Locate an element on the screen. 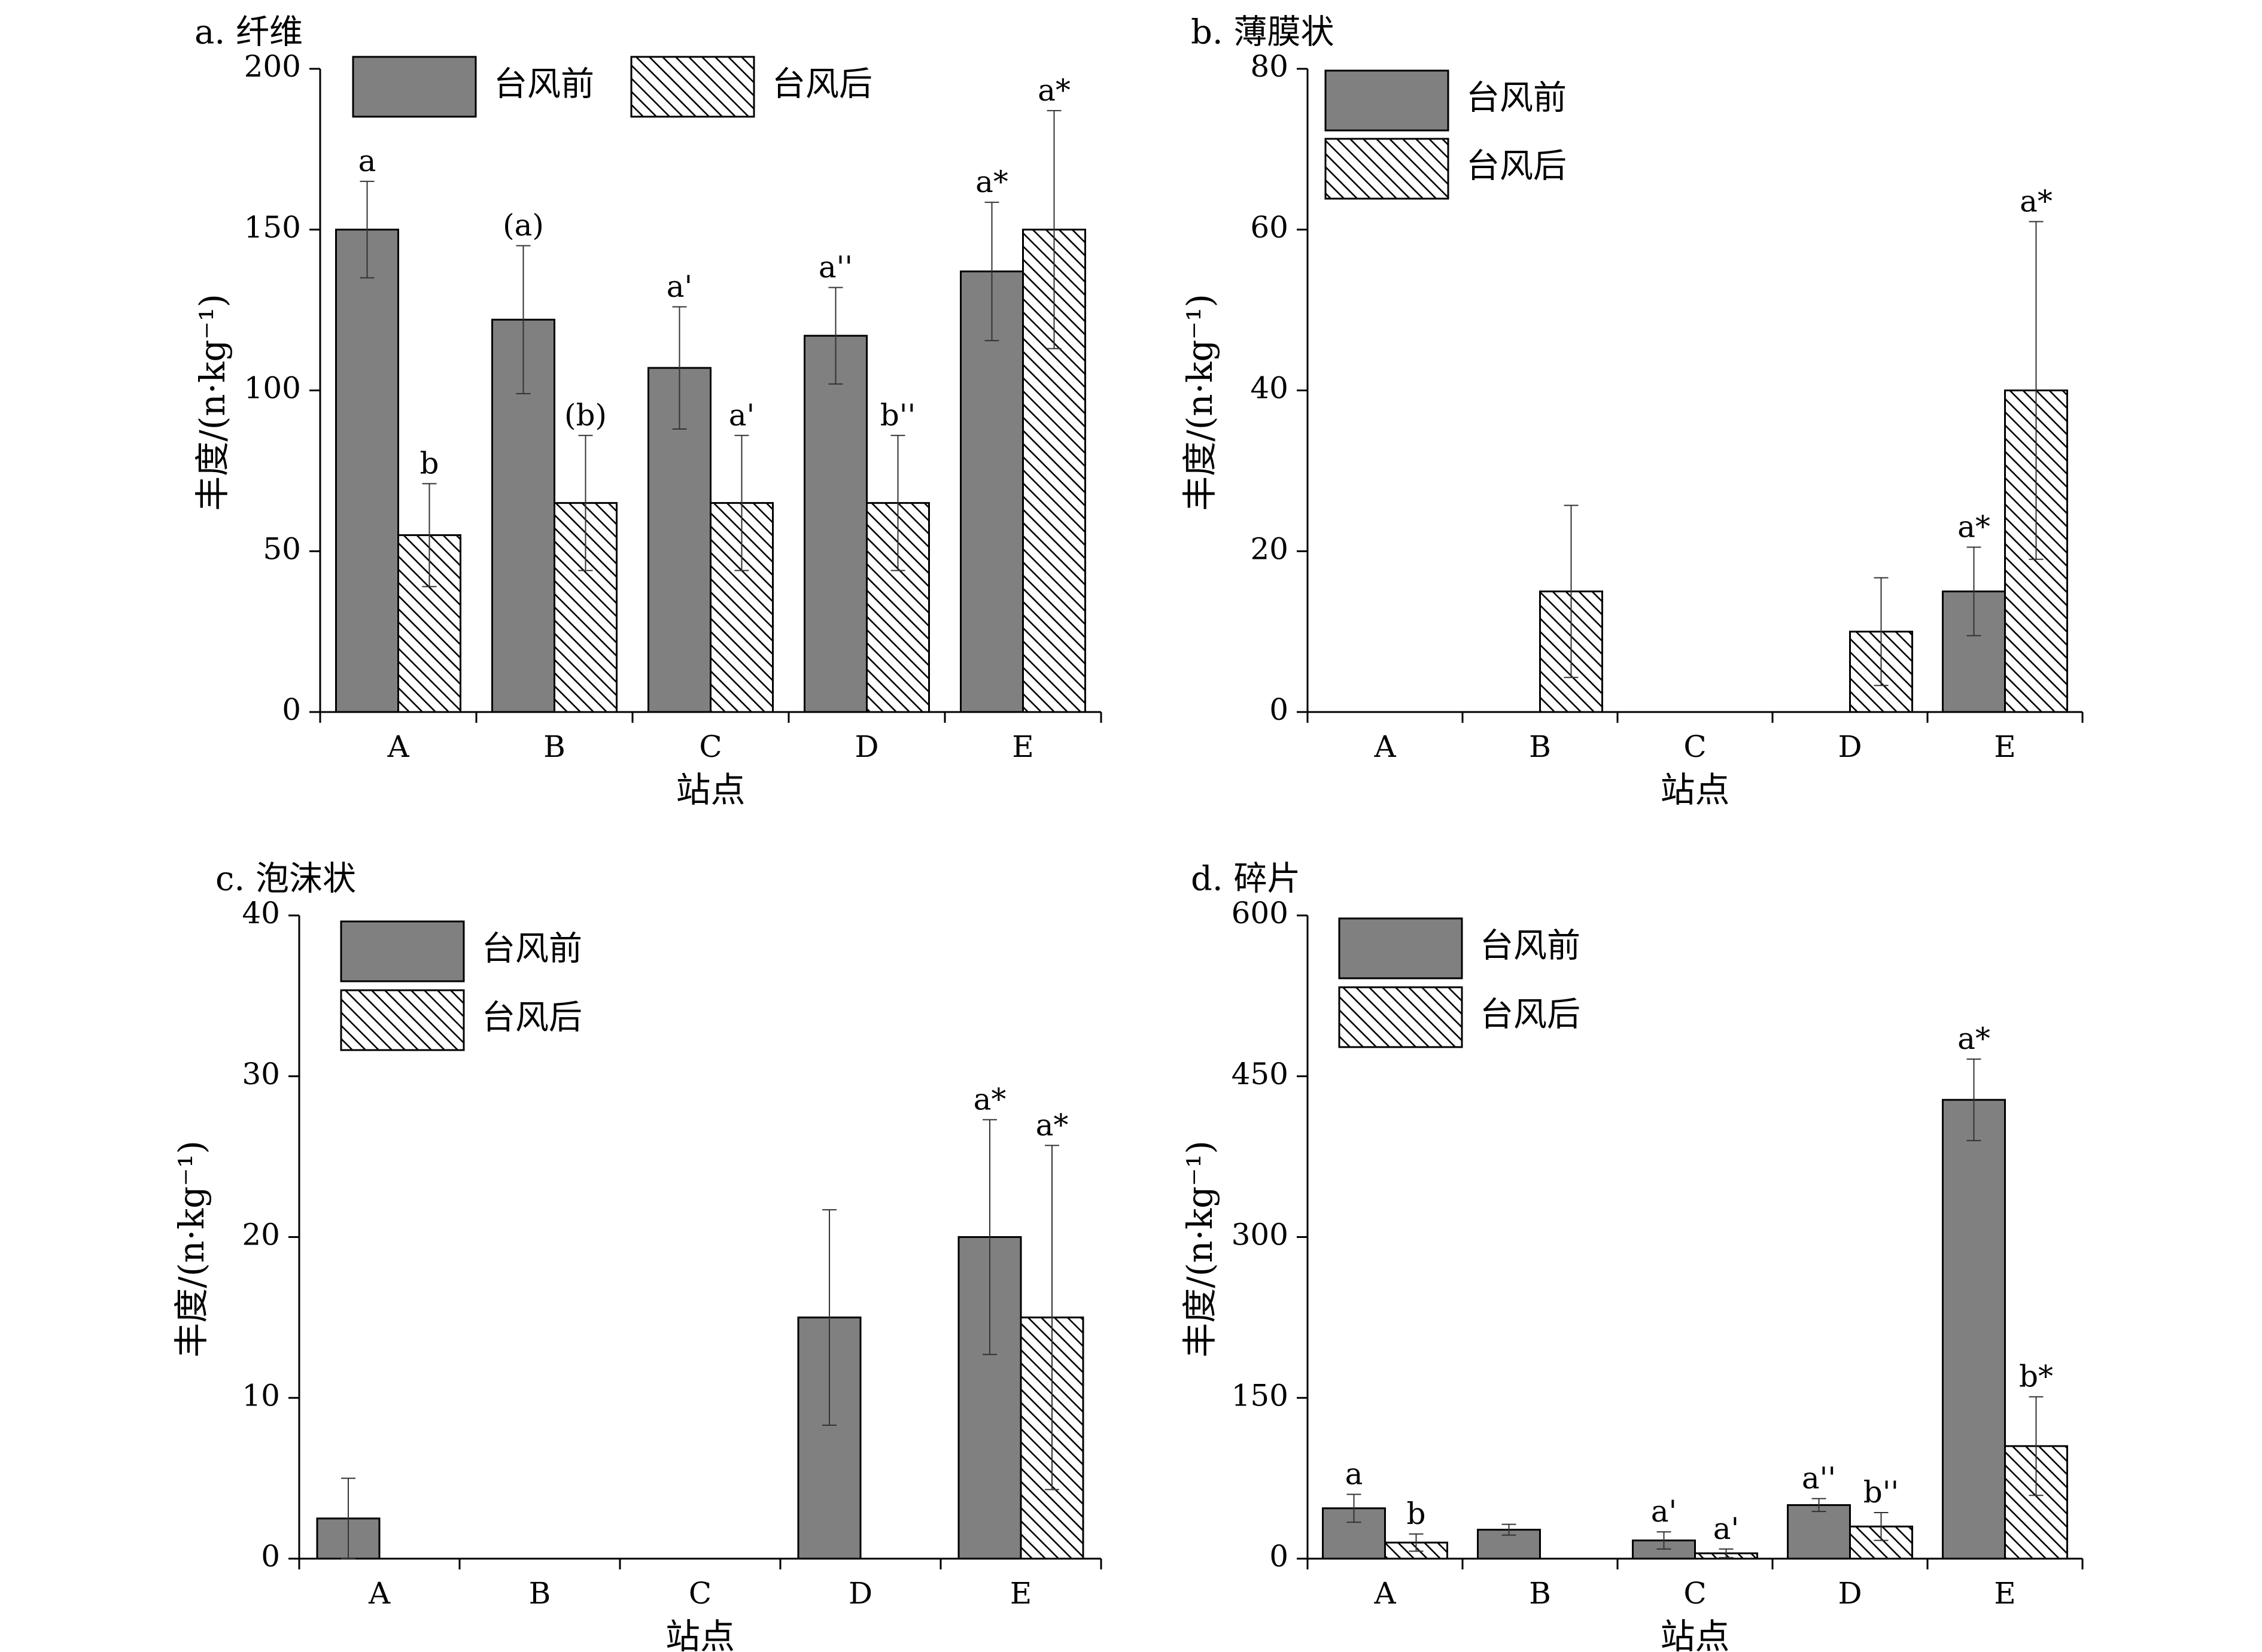  y-tick-label: 10 is located at coordinates (261, 1395).